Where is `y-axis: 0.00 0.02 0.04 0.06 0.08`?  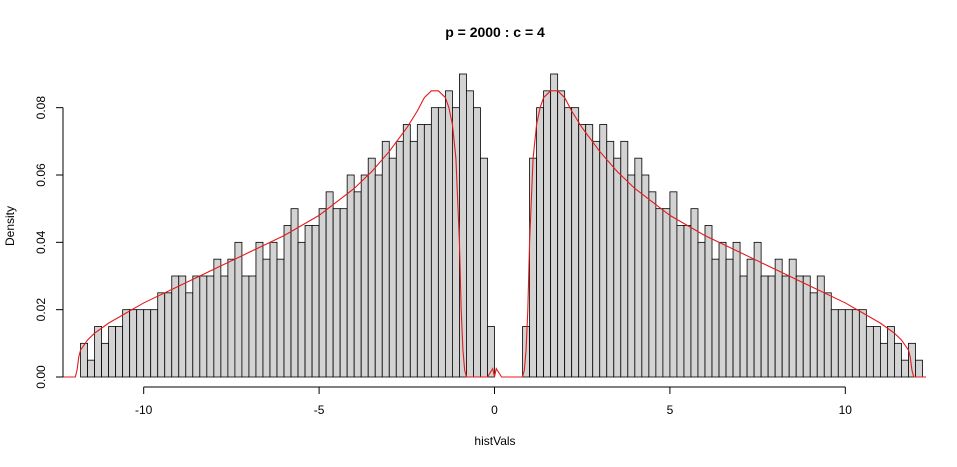
y-axis: 0.00 0.02 0.04 0.06 0.08 is located at coordinates (49, 242).